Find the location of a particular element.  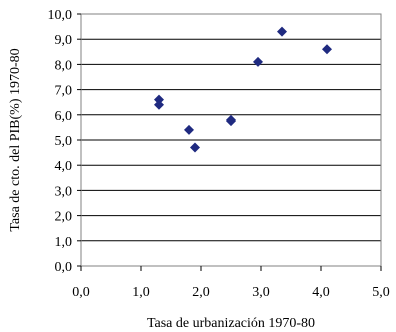

y-tick-label: 1,0 is located at coordinates (64, 242).